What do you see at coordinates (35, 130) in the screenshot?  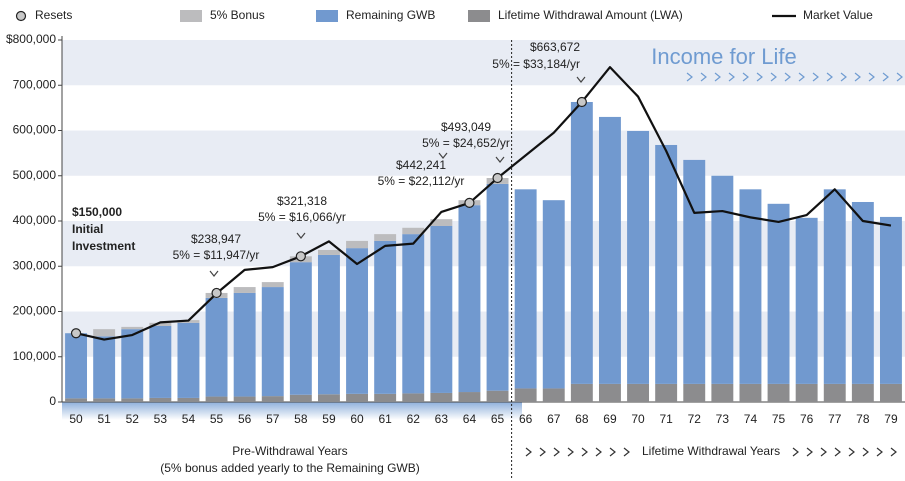 I see `y-tick-label: 600,000` at bounding box center [35, 130].